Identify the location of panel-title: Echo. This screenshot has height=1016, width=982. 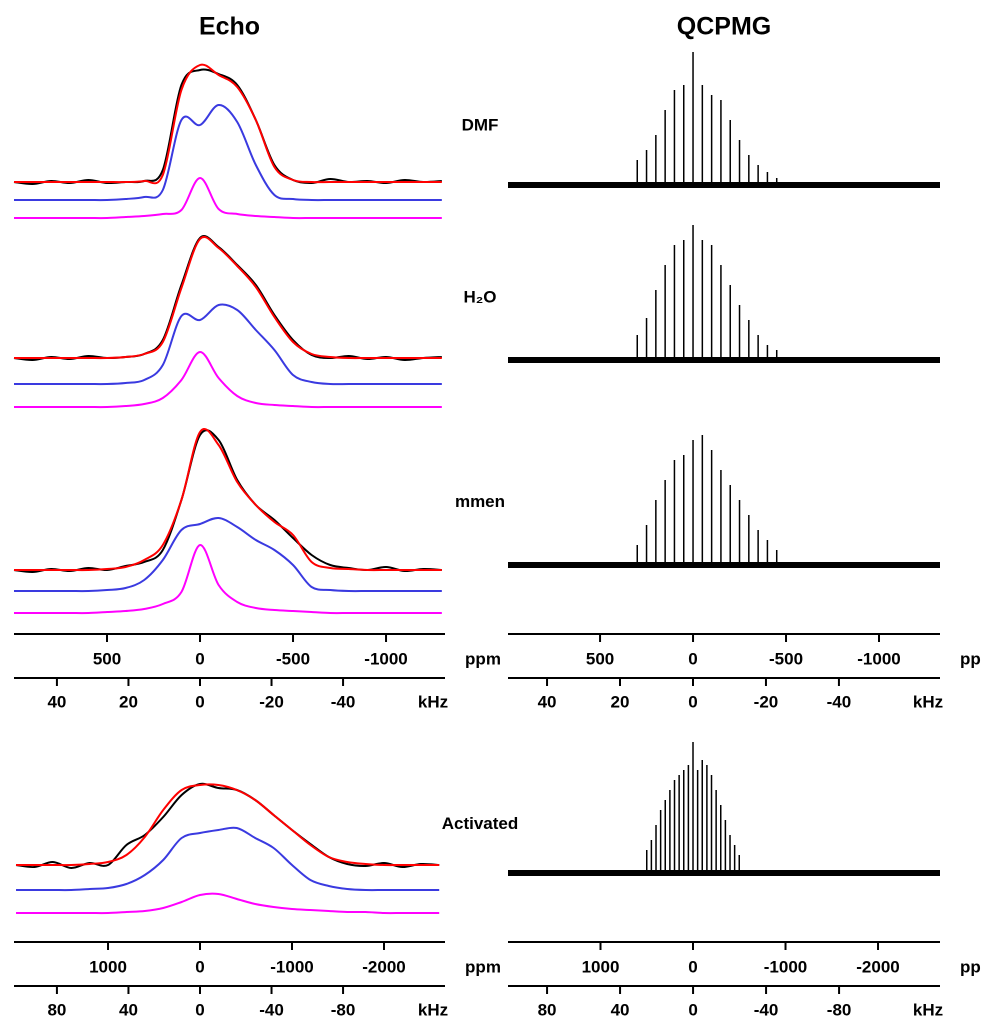
(229, 27).